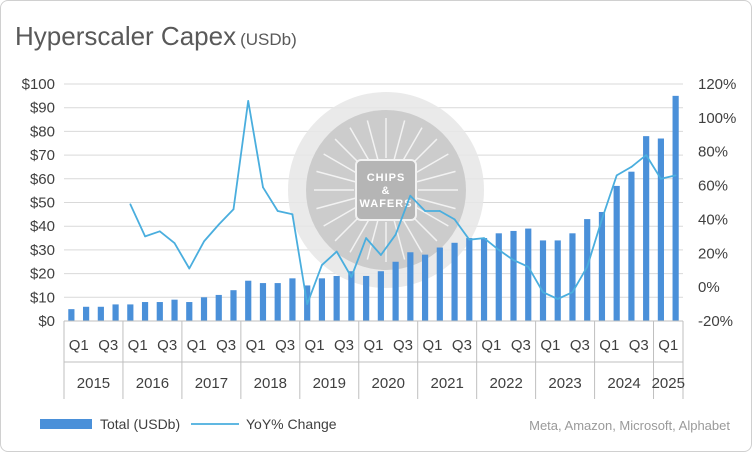 Image resolution: width=752 pixels, height=452 pixels. Describe the element at coordinates (717, 118) in the screenshot. I see `right-axis-tick-label: 100%` at that location.